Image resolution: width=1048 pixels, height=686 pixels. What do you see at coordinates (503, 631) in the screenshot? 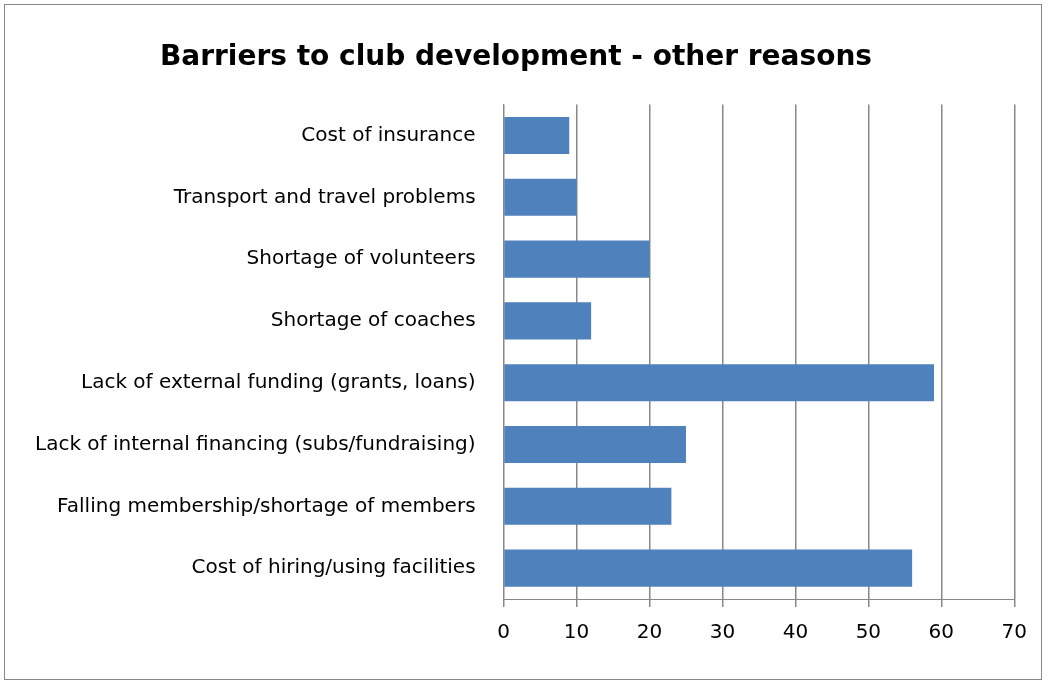
I see `x-tick-label: 0` at bounding box center [503, 631].